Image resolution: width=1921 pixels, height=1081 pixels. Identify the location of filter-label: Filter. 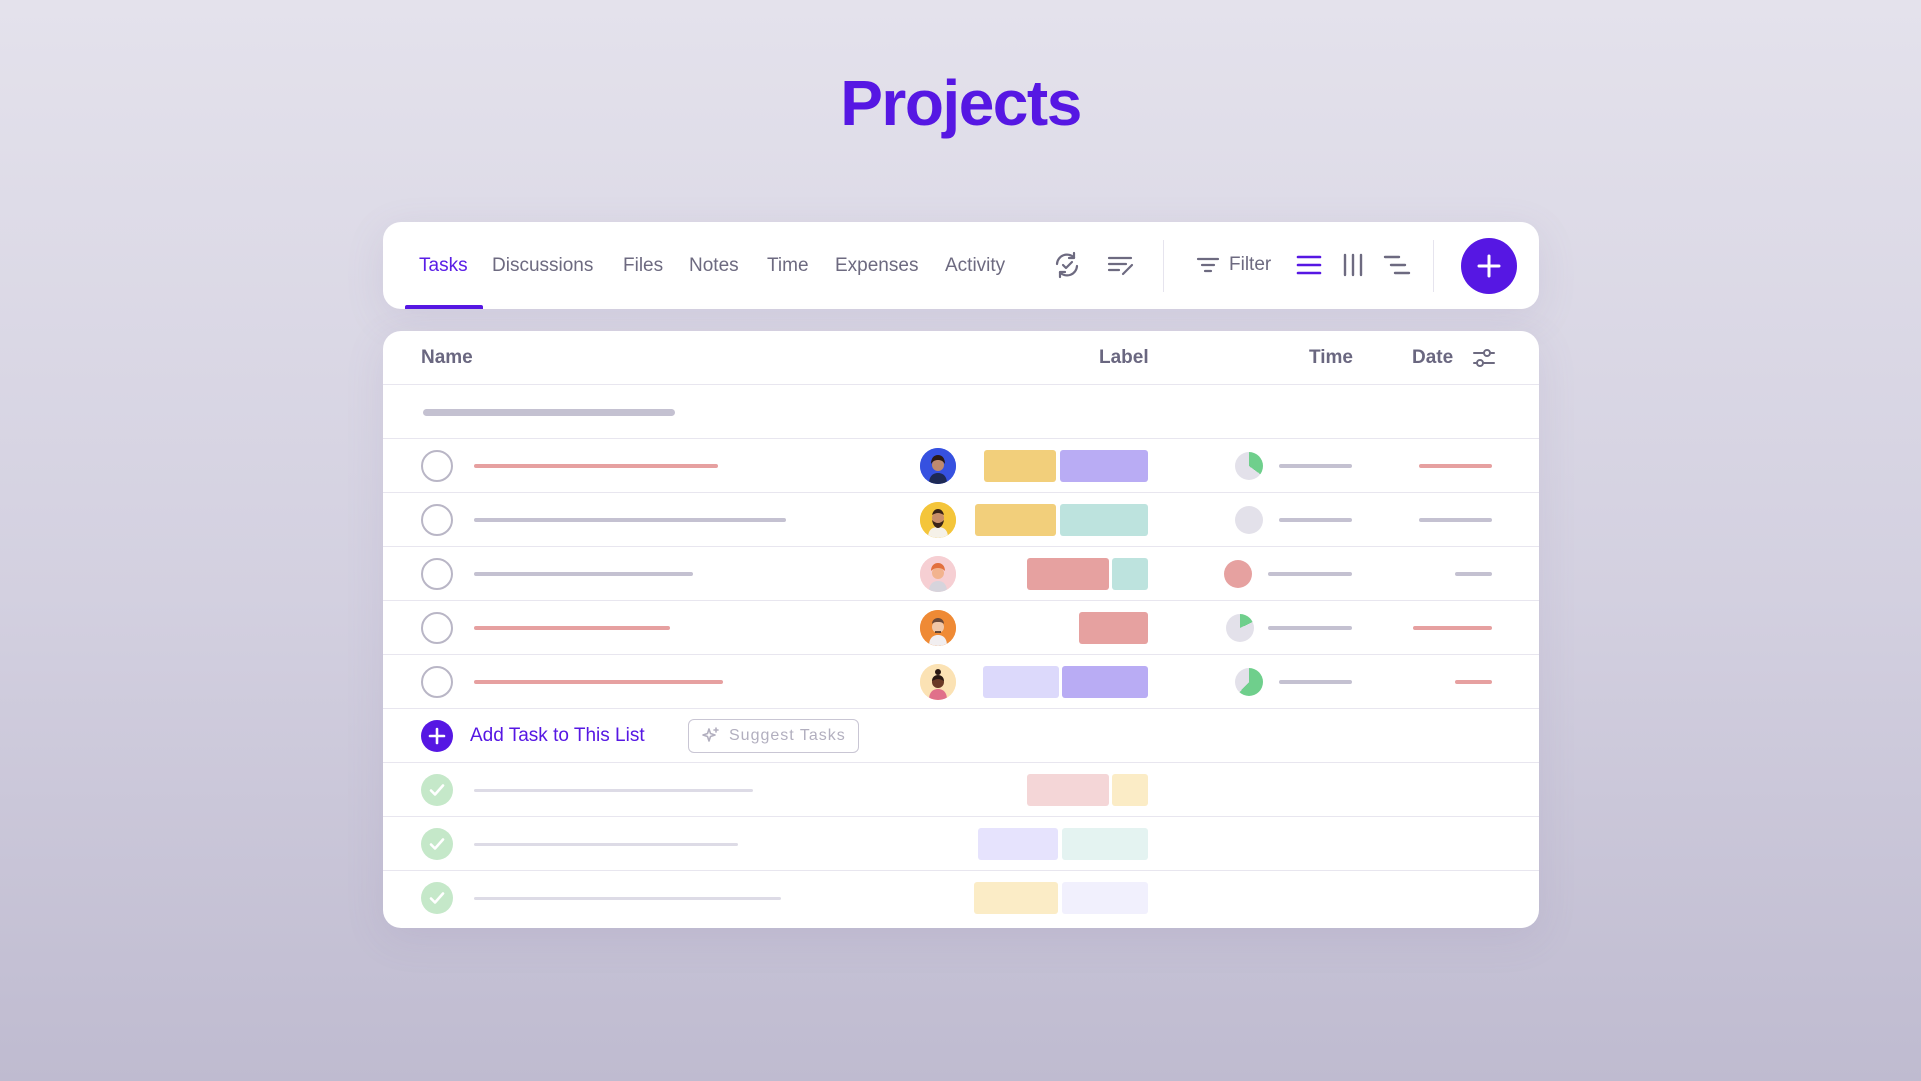
(1250, 264).